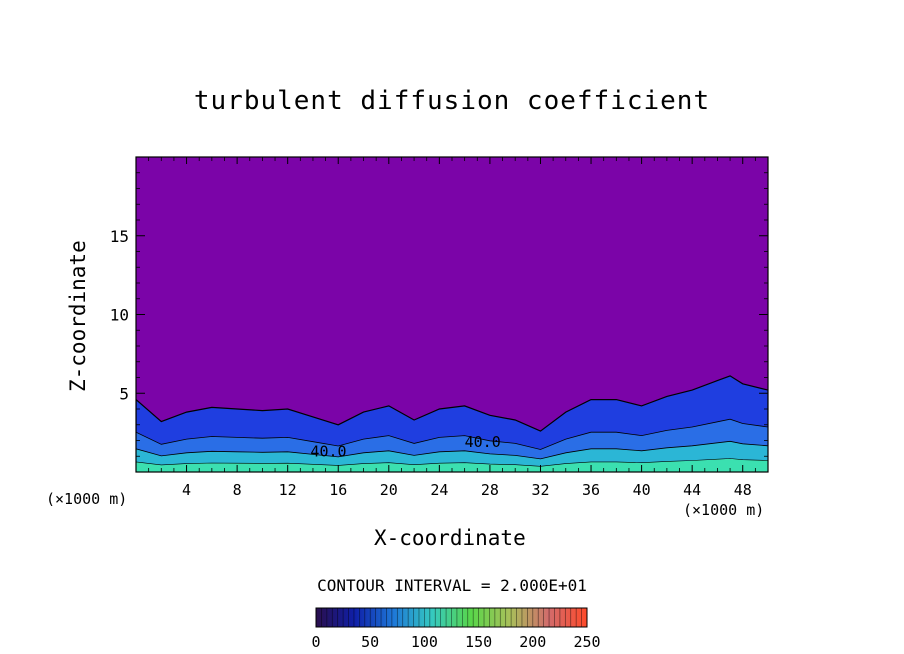 Image resolution: width=904 pixels, height=654 pixels. Describe the element at coordinates (591, 490) in the screenshot. I see `x-tick-label: 36` at that location.